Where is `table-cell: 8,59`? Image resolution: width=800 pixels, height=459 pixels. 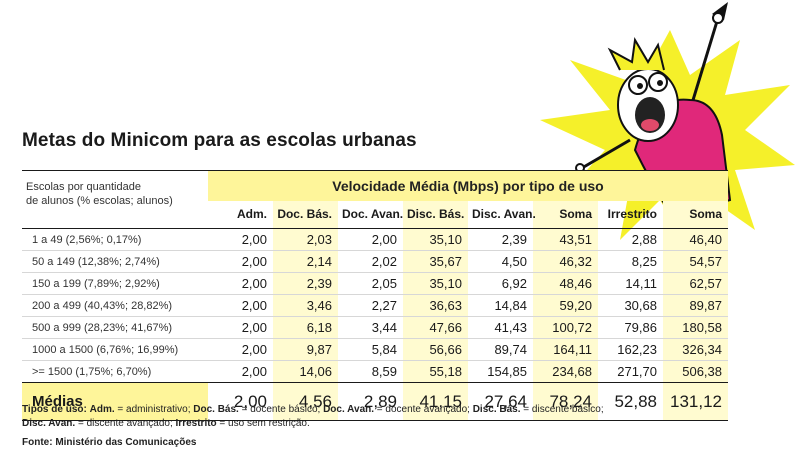
table-cell: 8,59 is located at coordinates (384, 371).